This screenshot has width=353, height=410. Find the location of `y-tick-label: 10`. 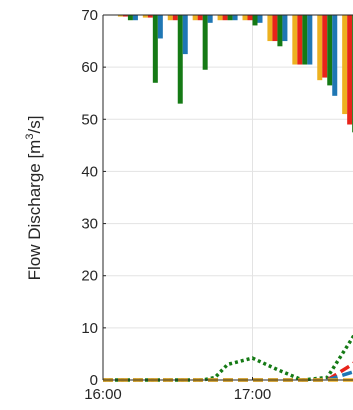

y-tick-label: 10 is located at coordinates (89, 328).